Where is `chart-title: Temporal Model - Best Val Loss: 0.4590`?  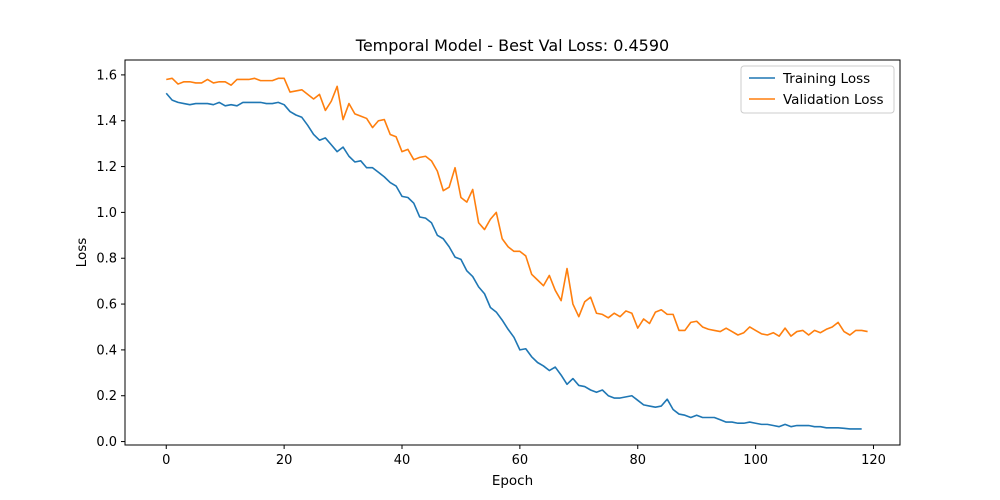
chart-title: Temporal Model - Best Val Loss: 0.4590 is located at coordinates (512, 45).